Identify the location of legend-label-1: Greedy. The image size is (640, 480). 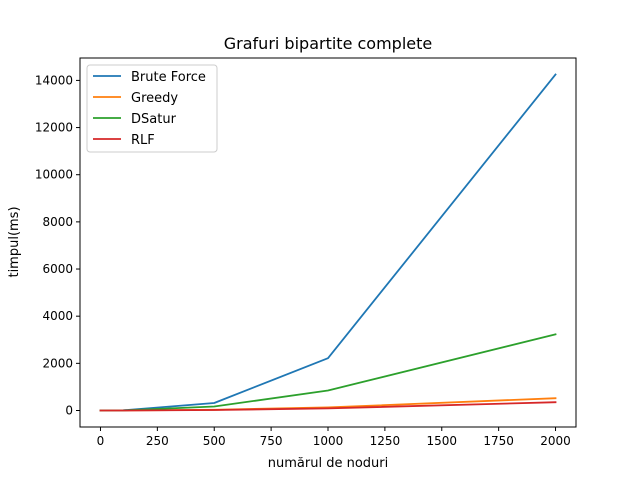
(154, 98).